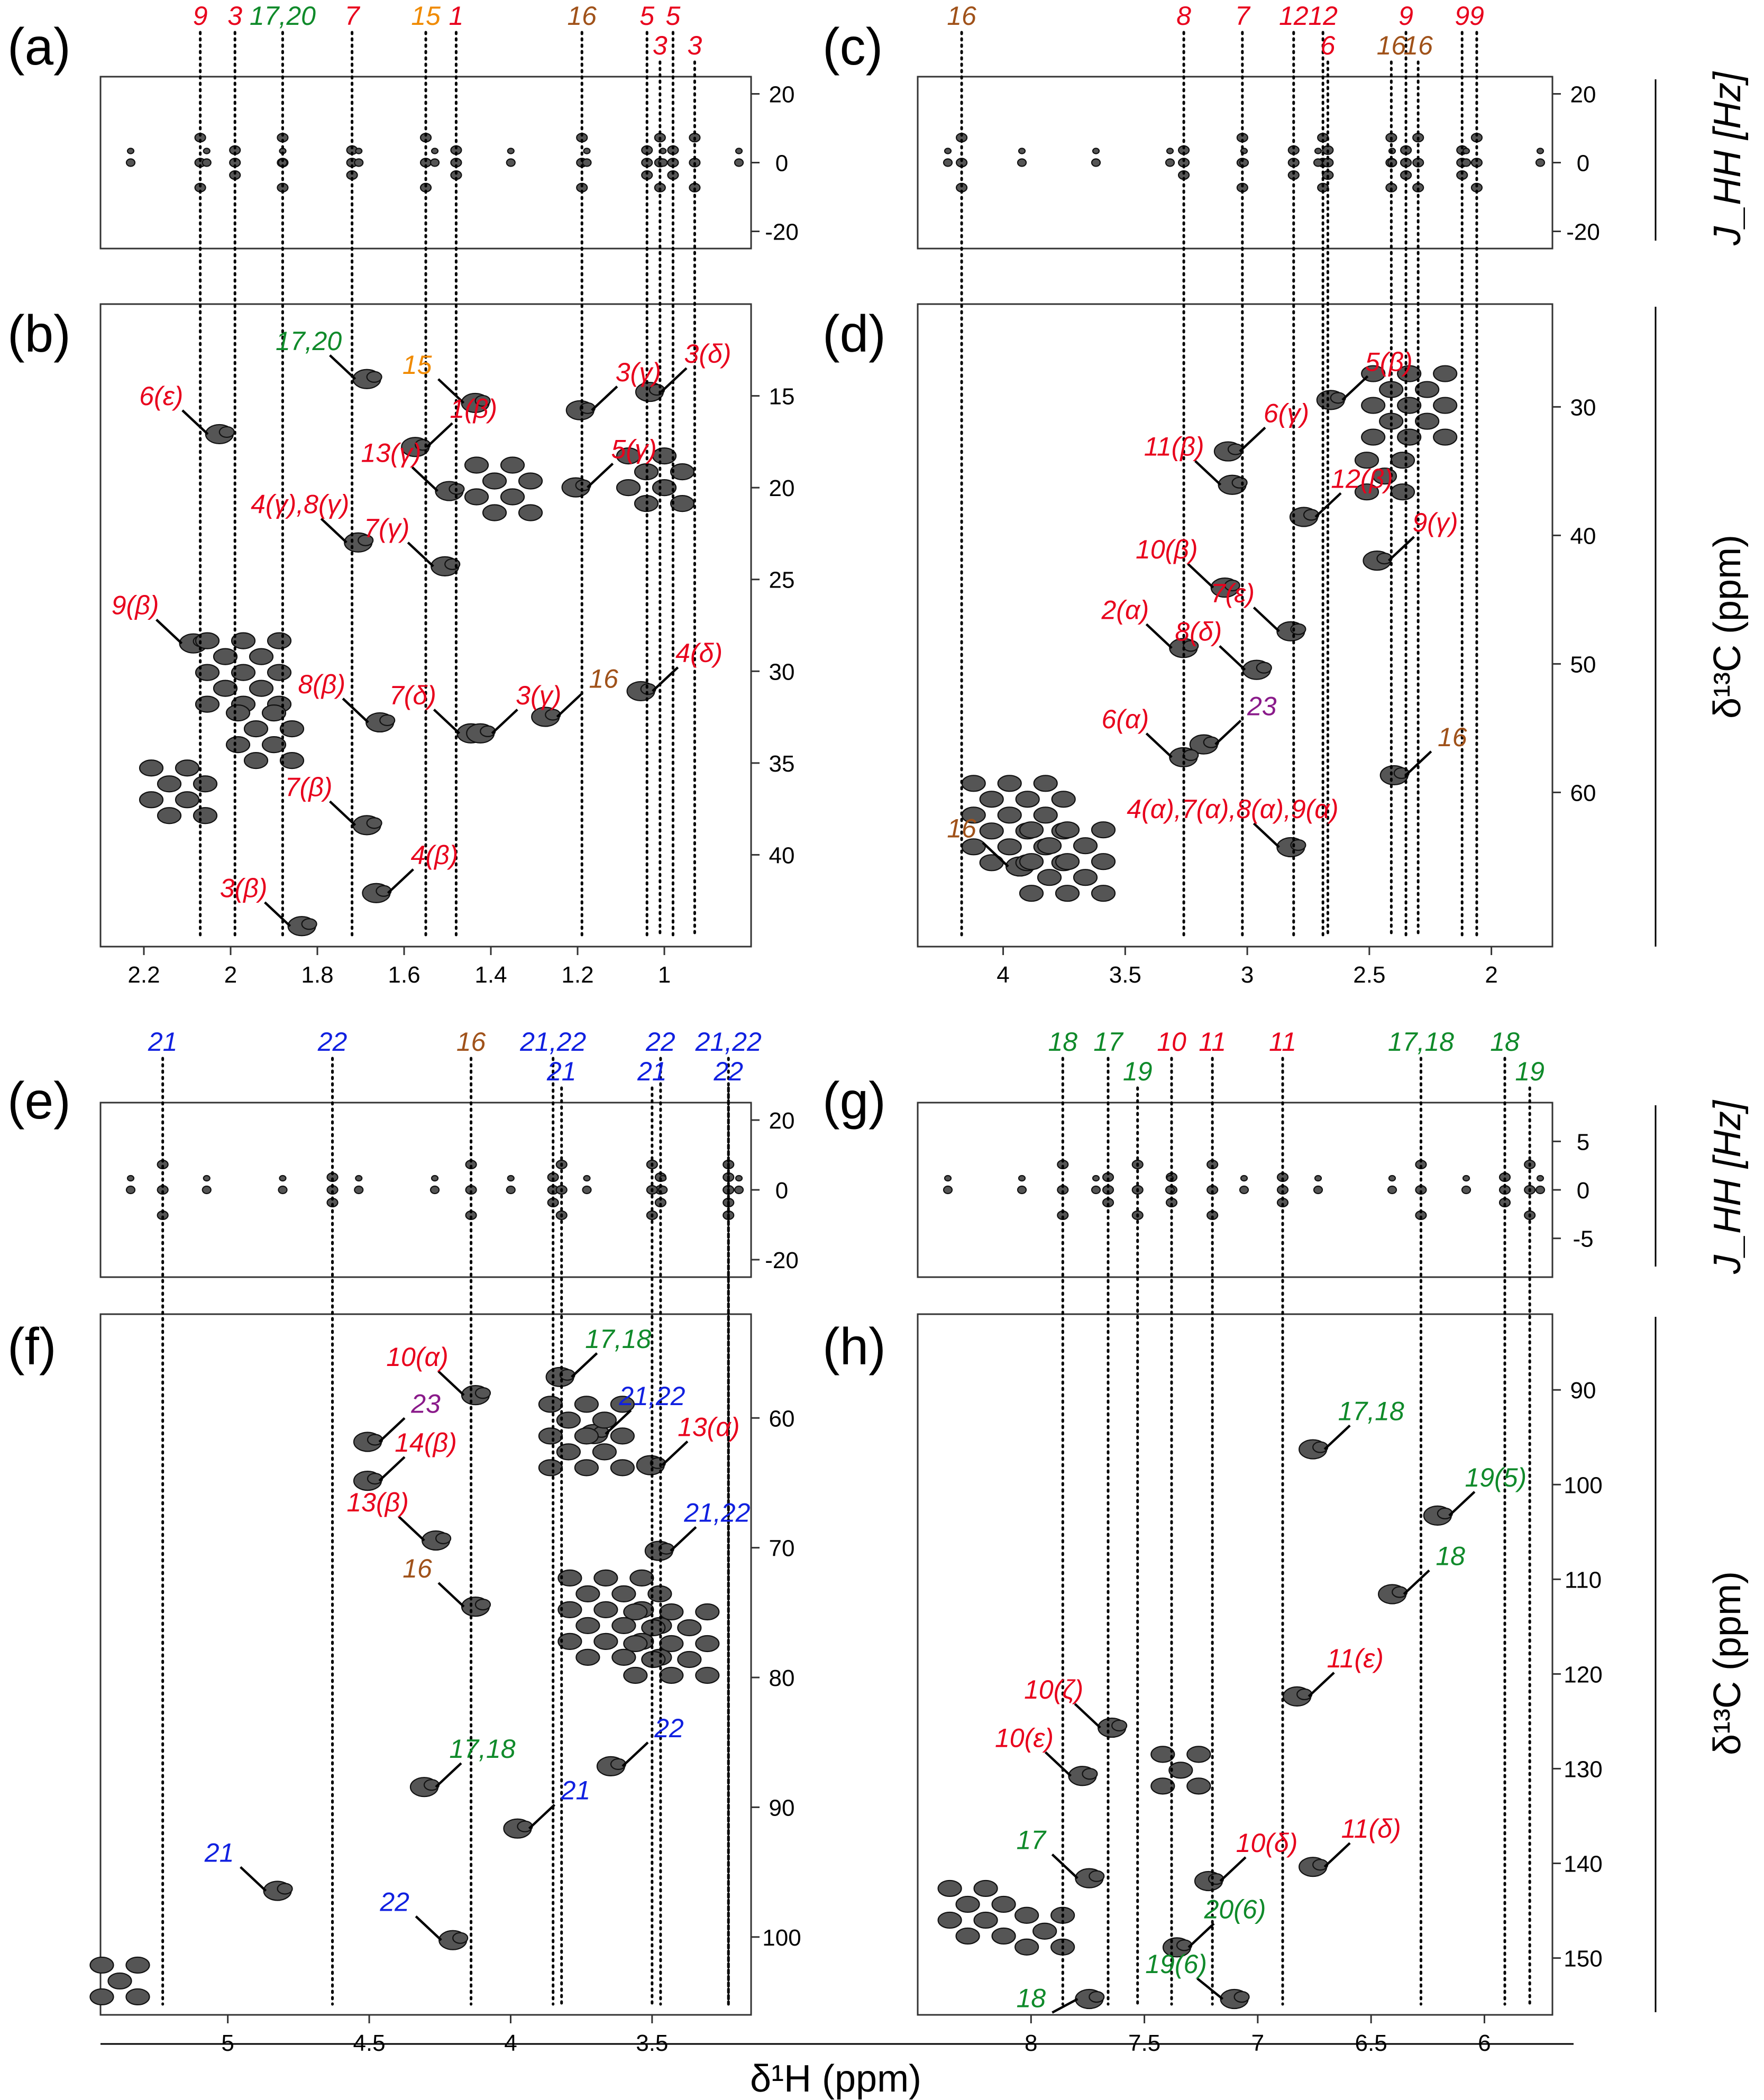 Image resolution: width=1764 pixels, height=2100 pixels. What do you see at coordinates (1583, 1864) in the screenshot?
I see `panel-h-ytick-label: 140` at bounding box center [1583, 1864].